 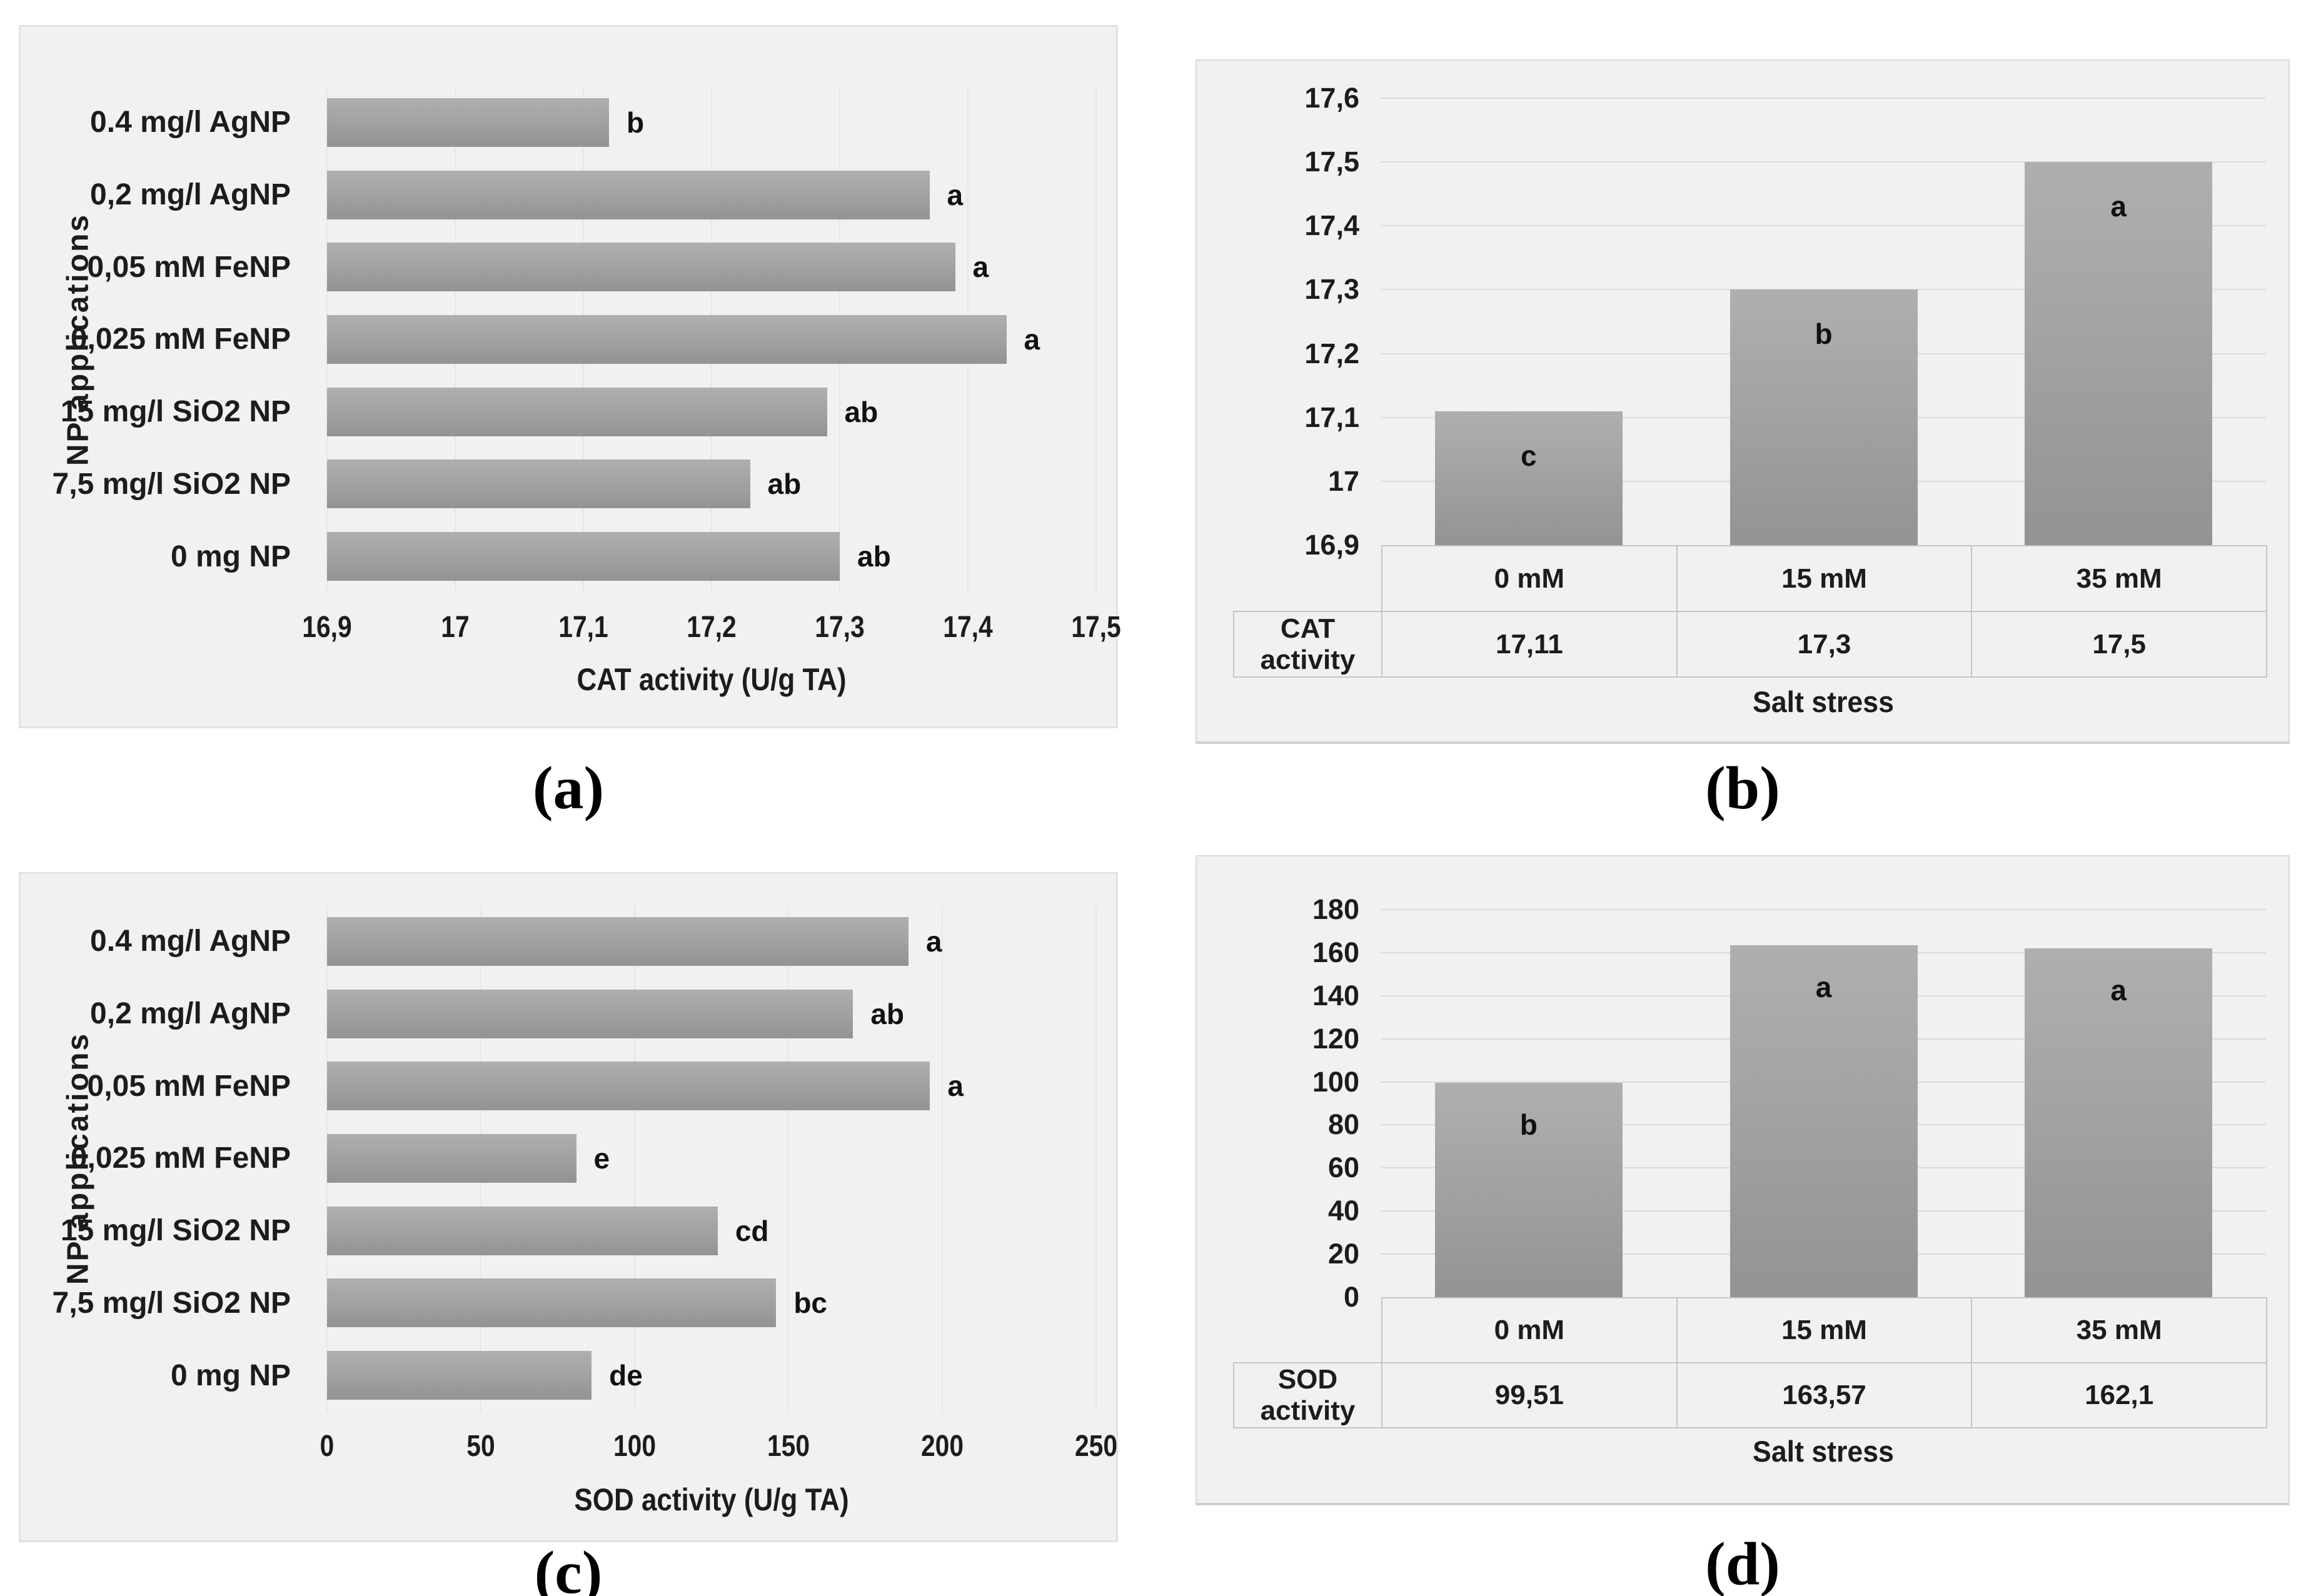 What do you see at coordinates (583, 627) in the screenshot?
I see `x-tick-label: 17,1` at bounding box center [583, 627].